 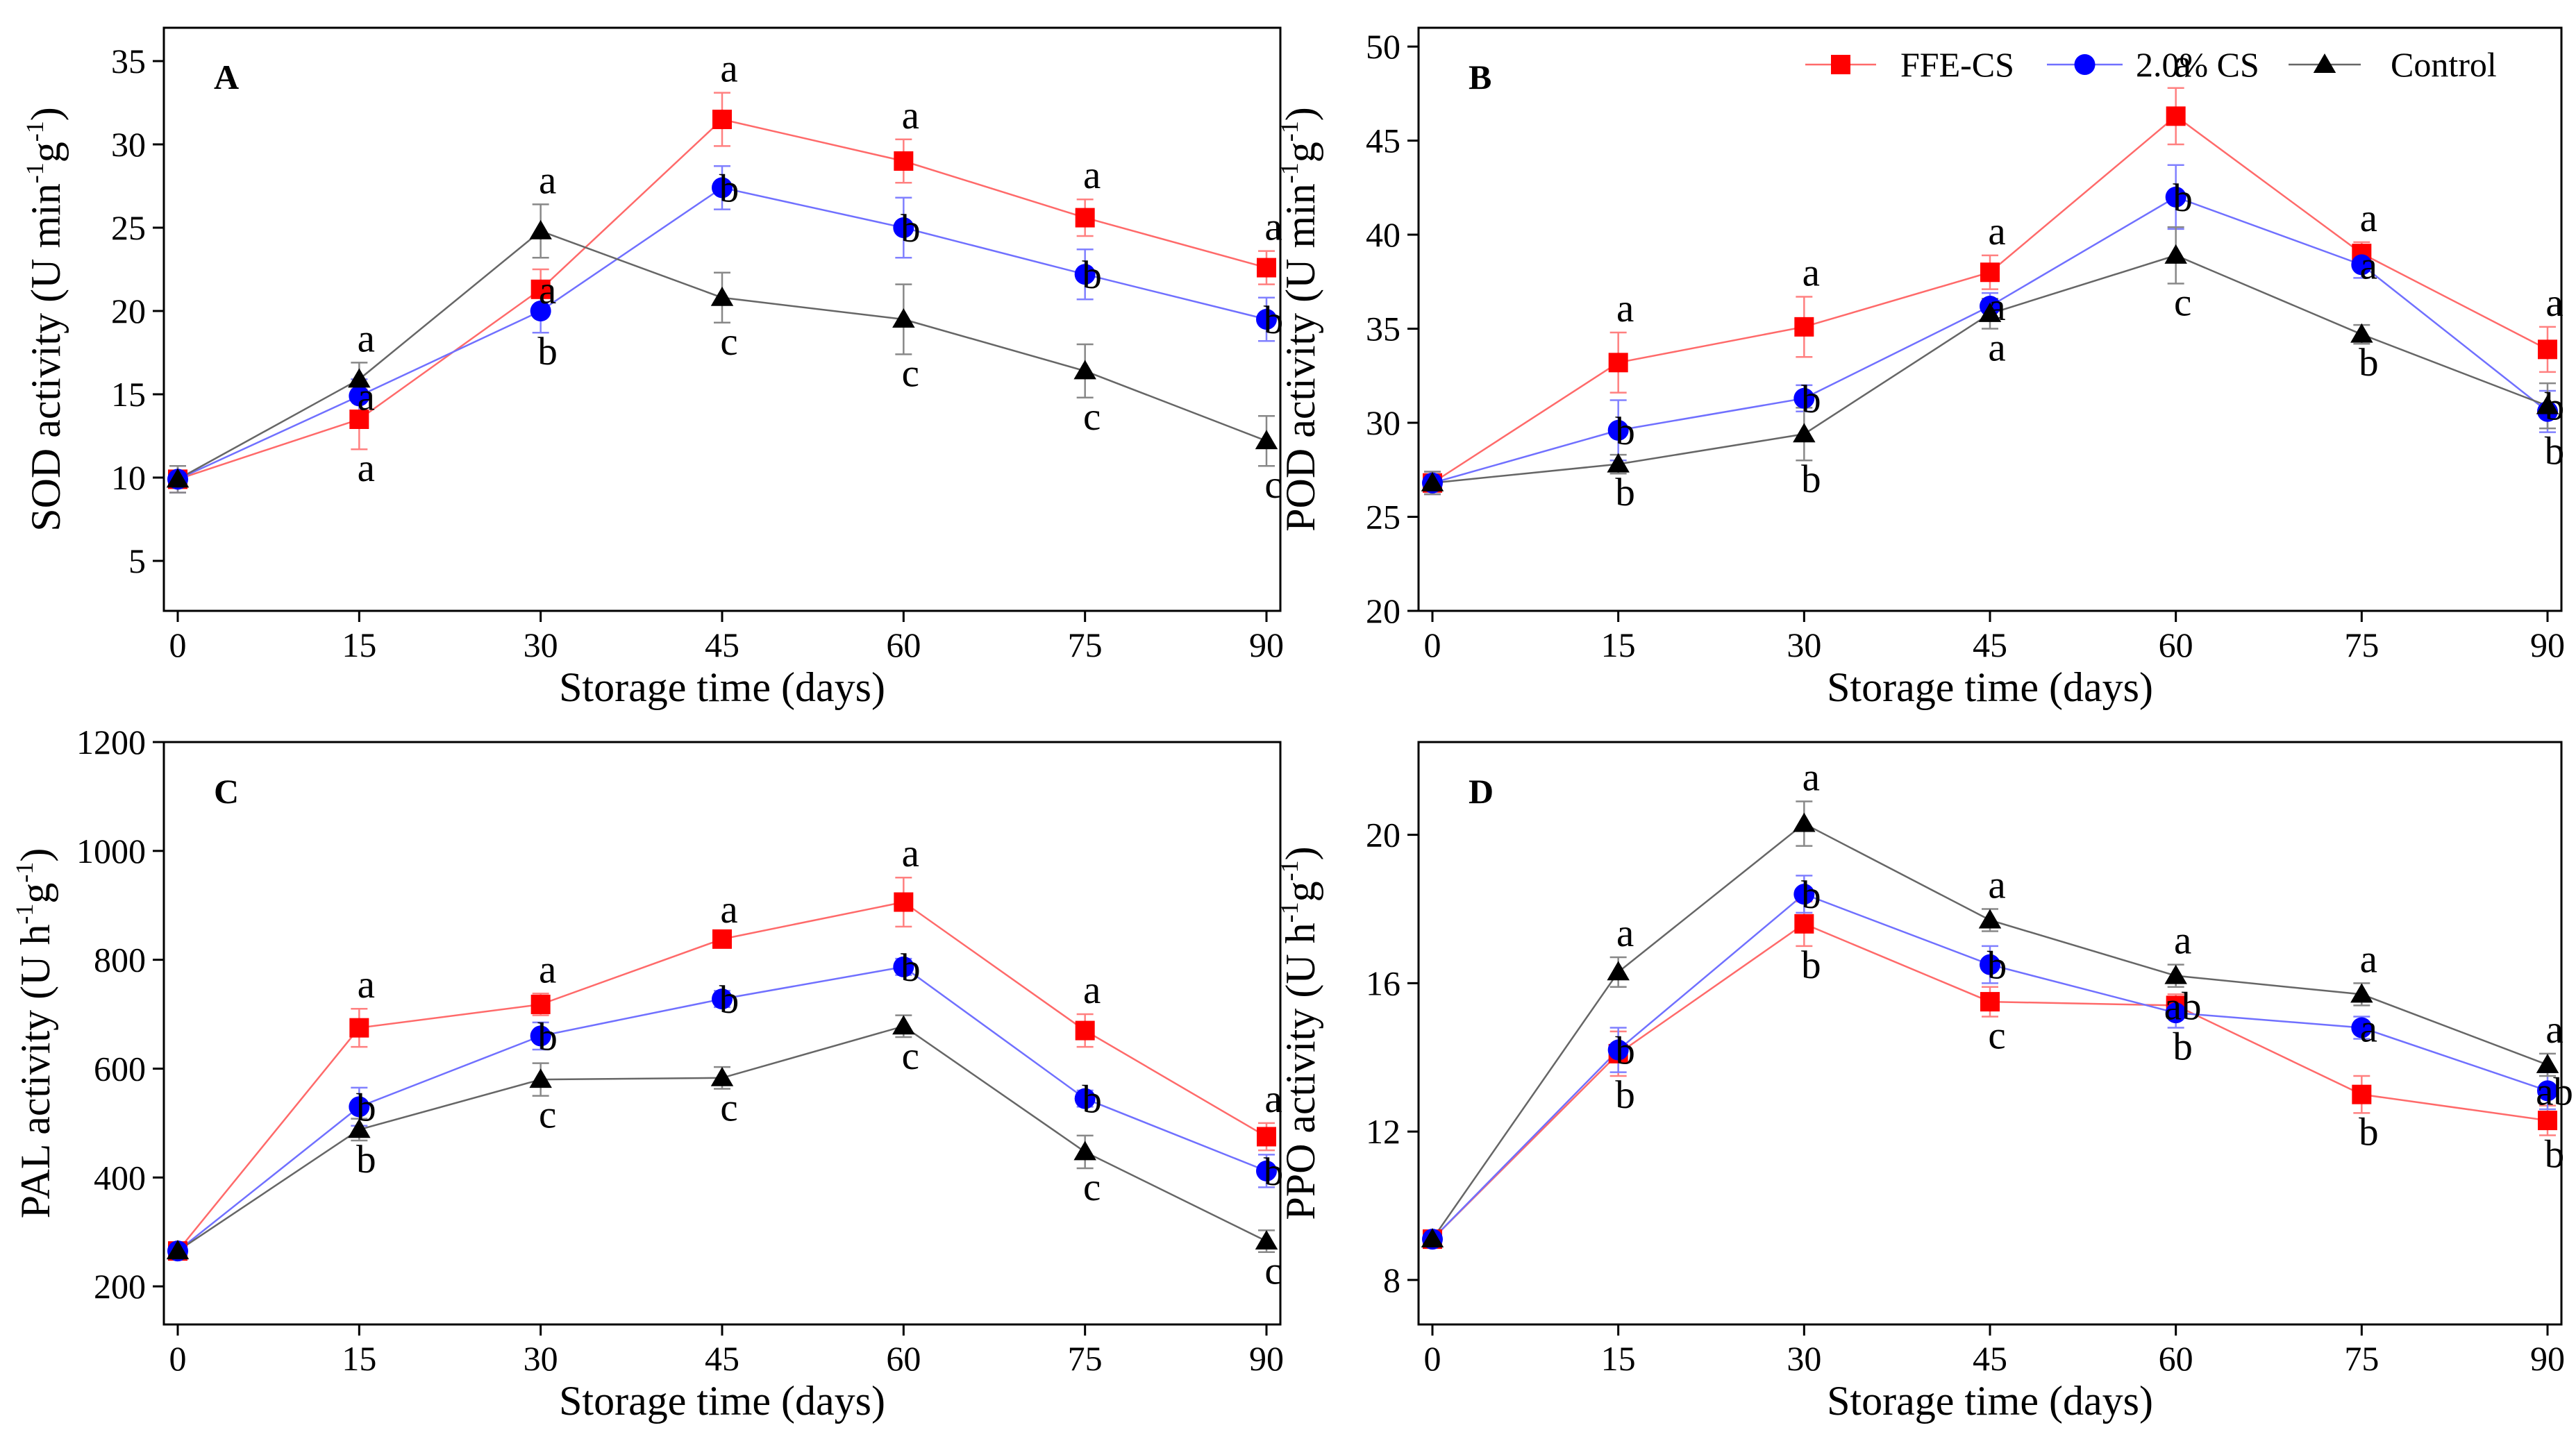 I want to click on x-axis-label: Storage time (days), so click(x=722, y=1401).